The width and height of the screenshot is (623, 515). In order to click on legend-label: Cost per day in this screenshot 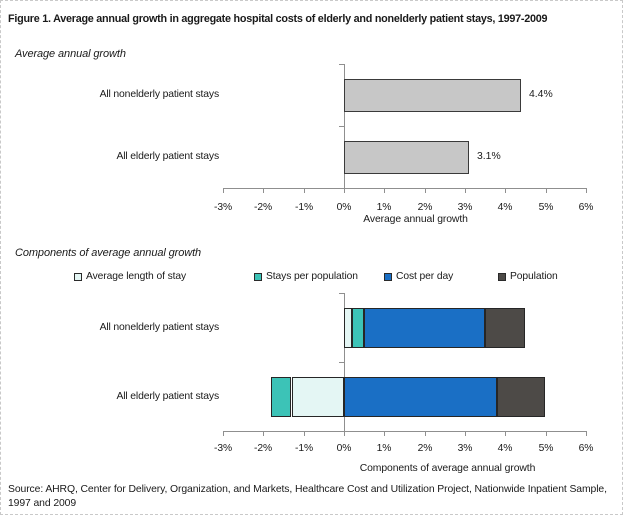, I will do `click(425, 276)`.